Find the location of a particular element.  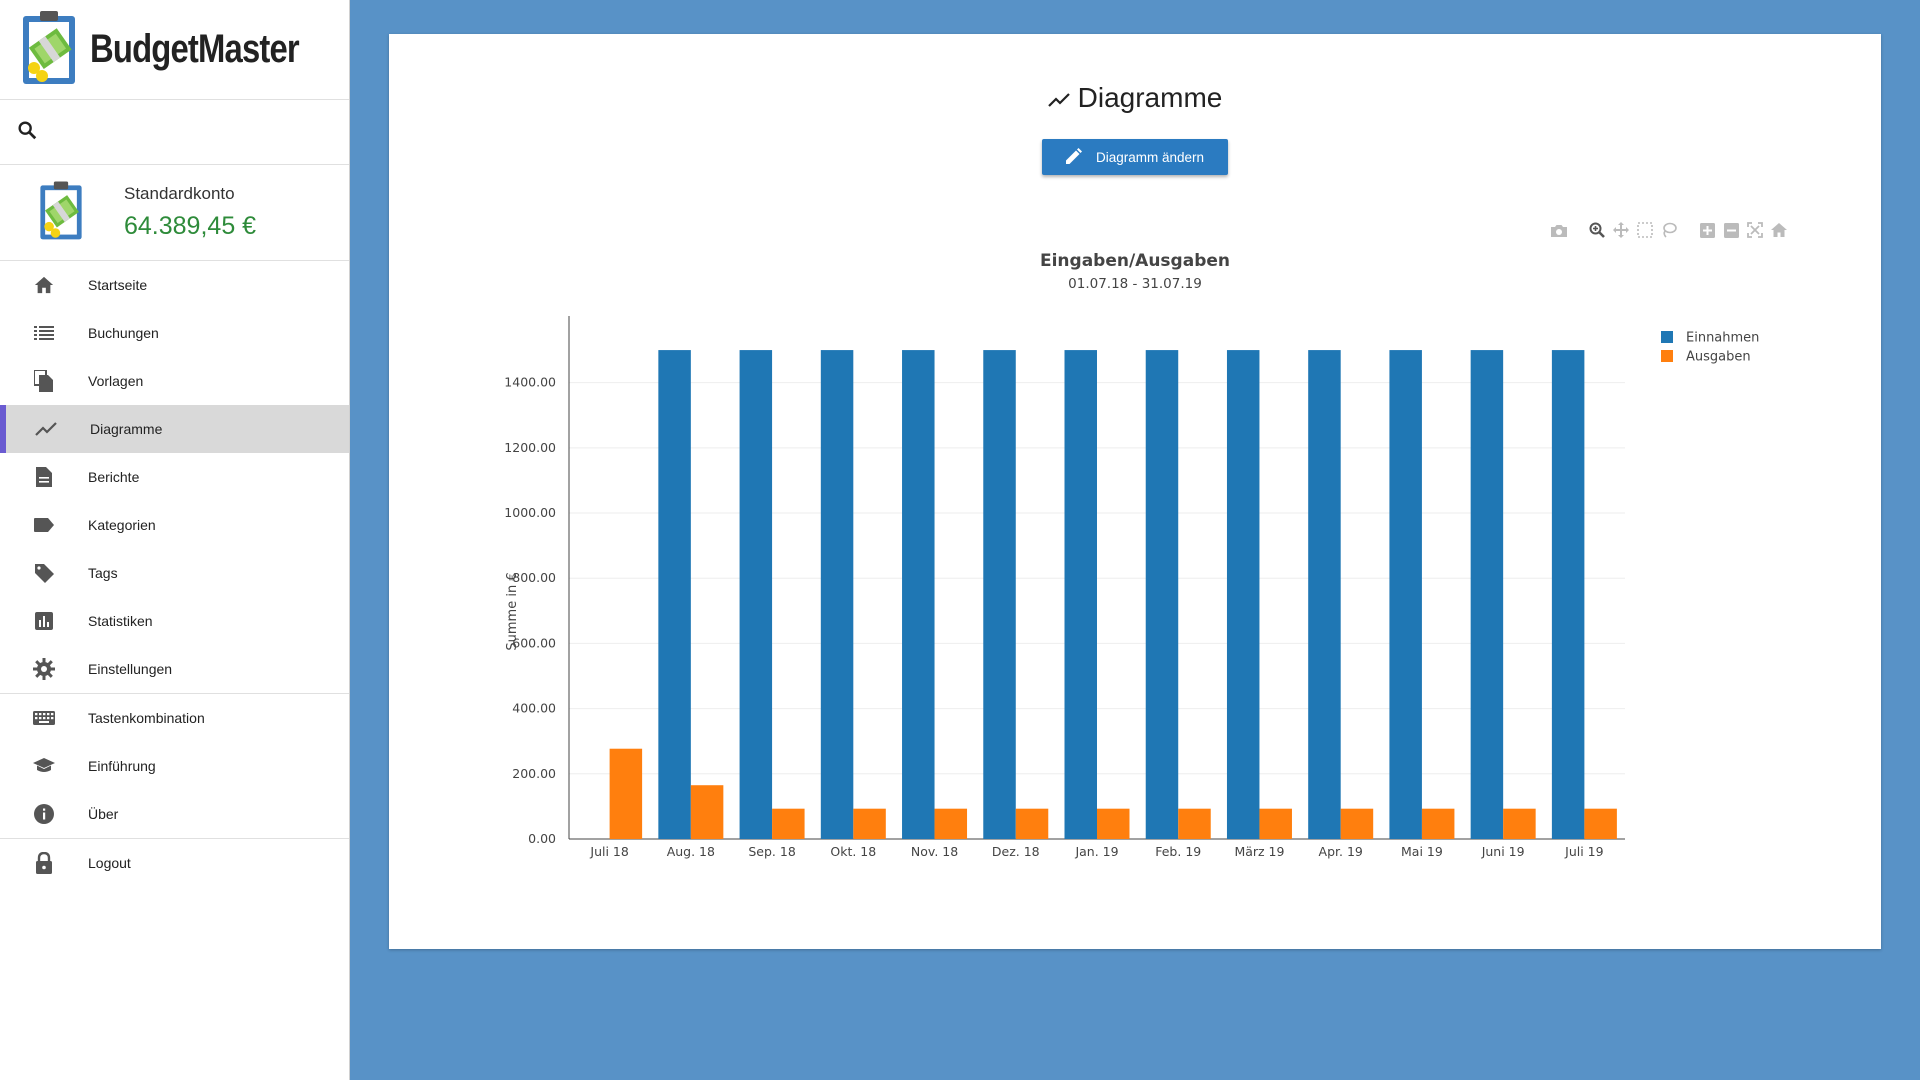

chart-subtitle: 01.07.18 - 31.07.19 is located at coordinates (1135, 284).